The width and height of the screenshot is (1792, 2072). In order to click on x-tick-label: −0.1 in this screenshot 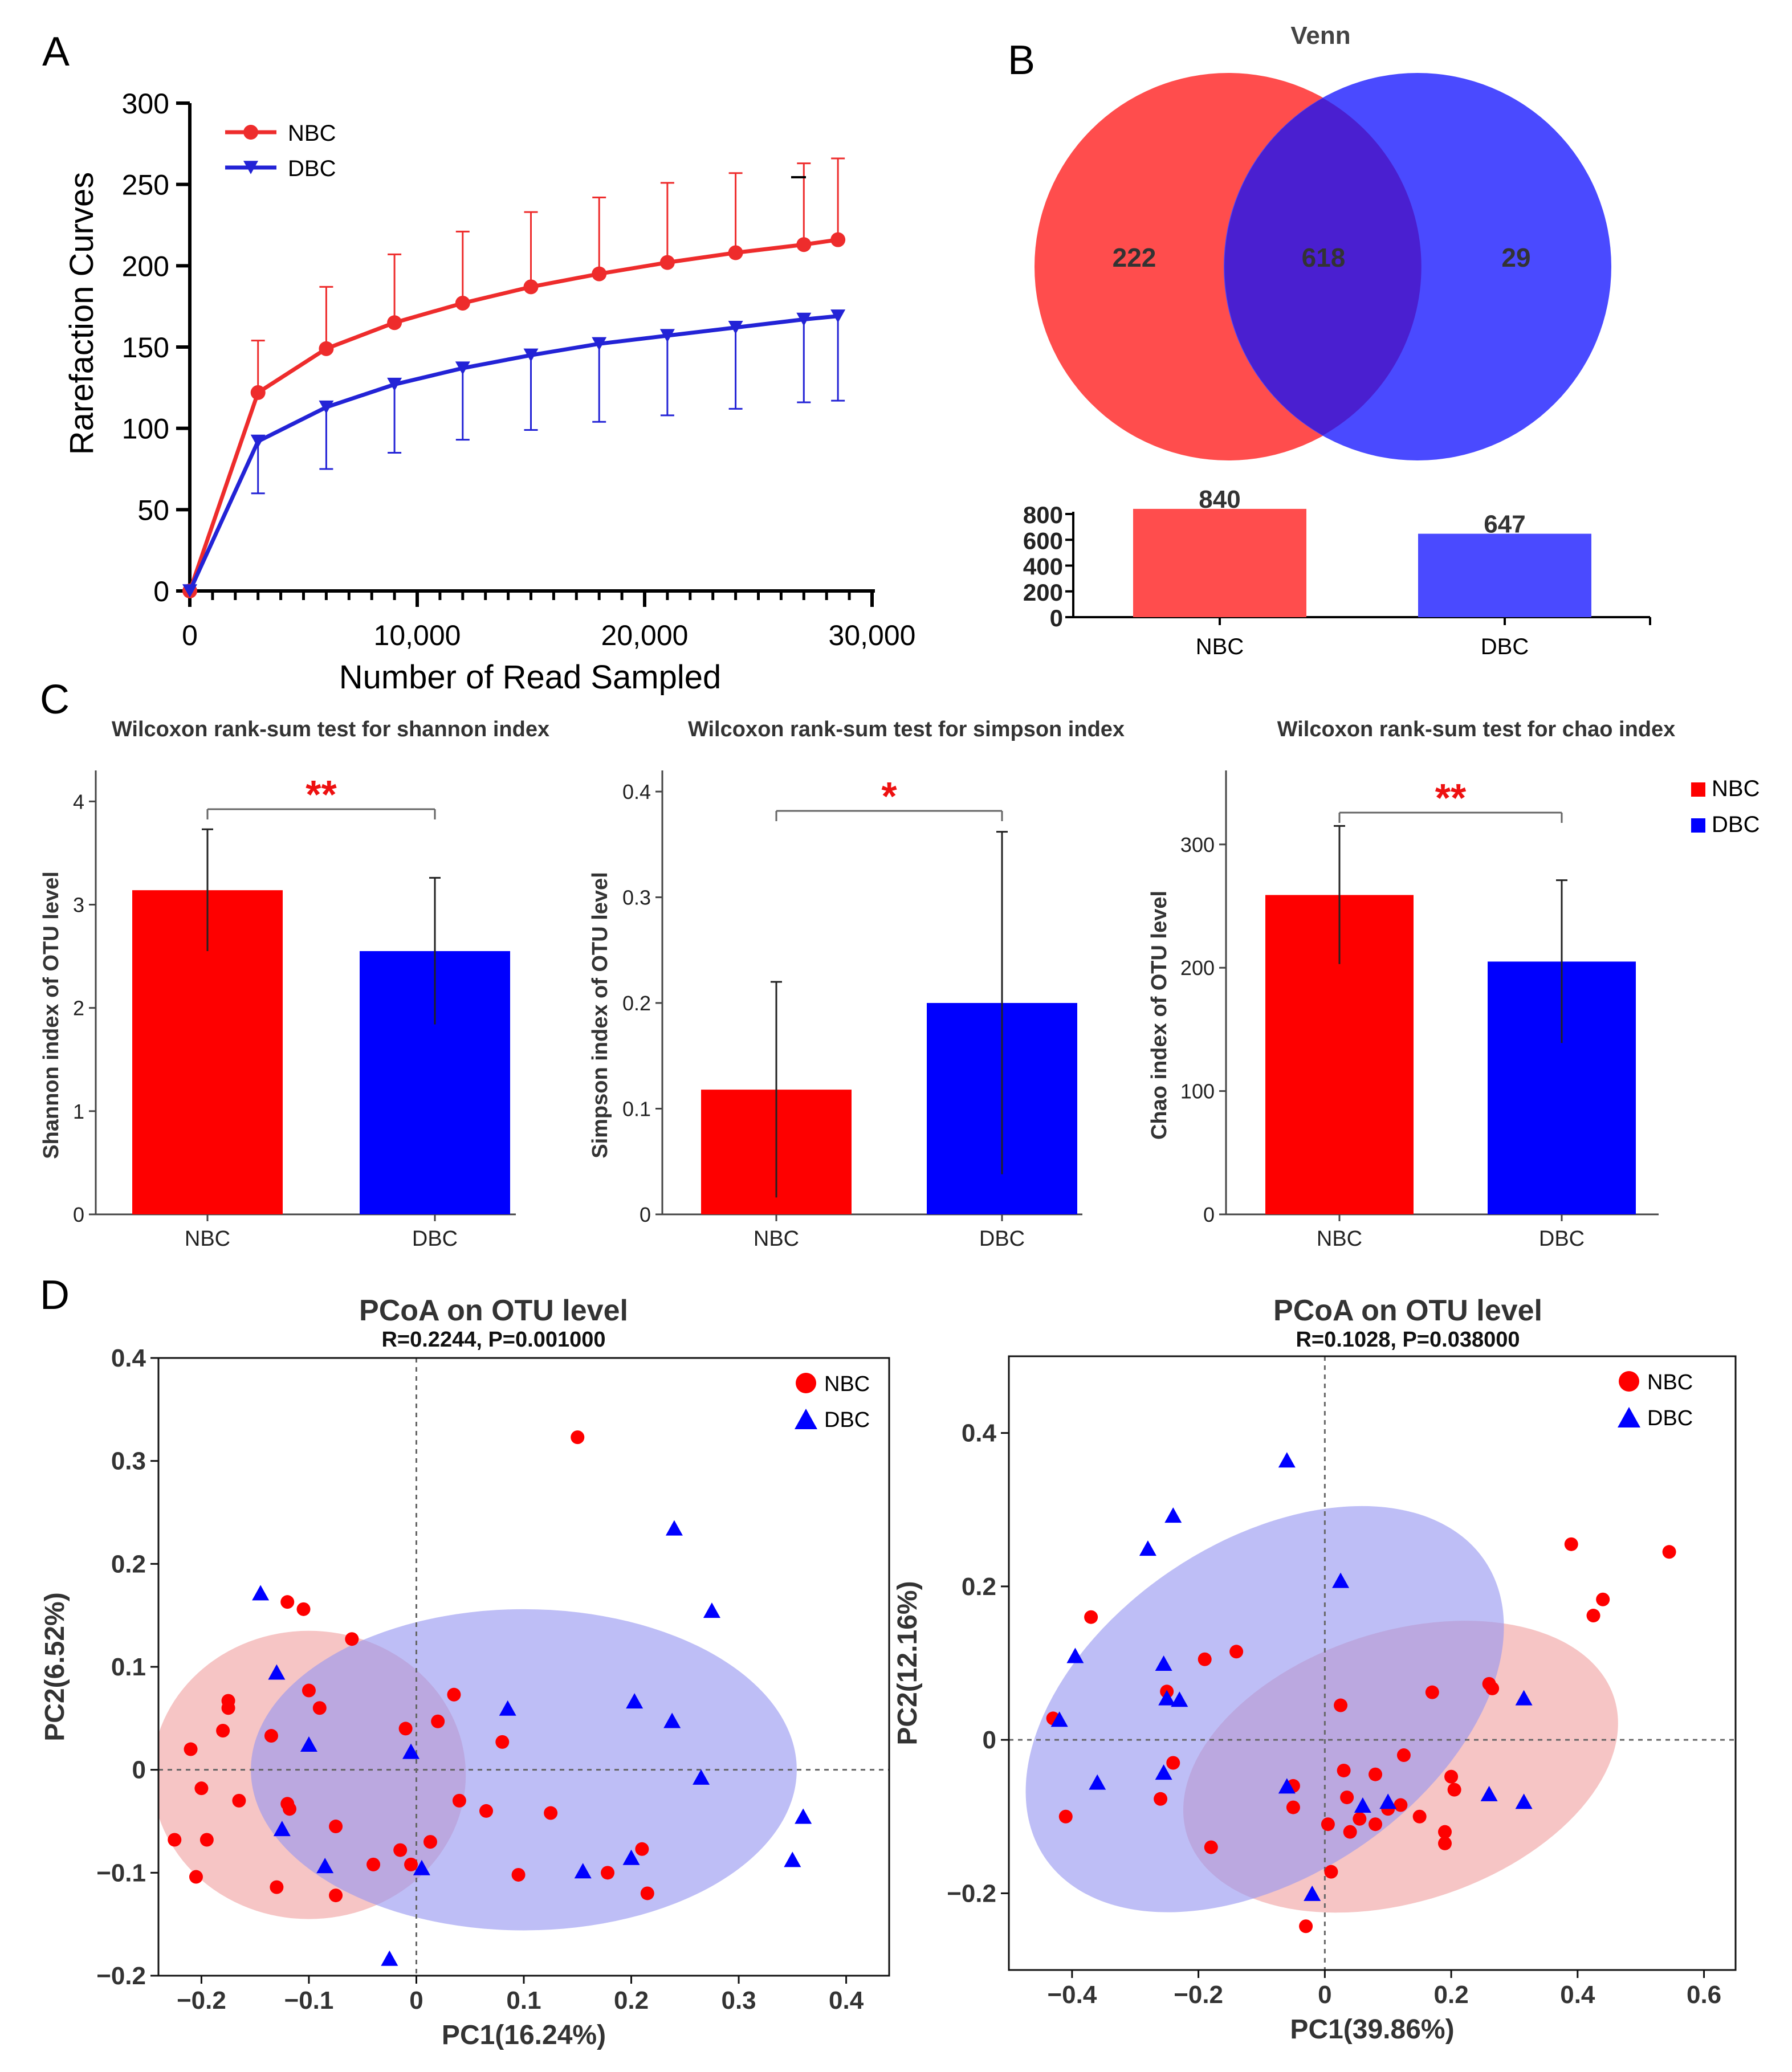, I will do `click(309, 2001)`.